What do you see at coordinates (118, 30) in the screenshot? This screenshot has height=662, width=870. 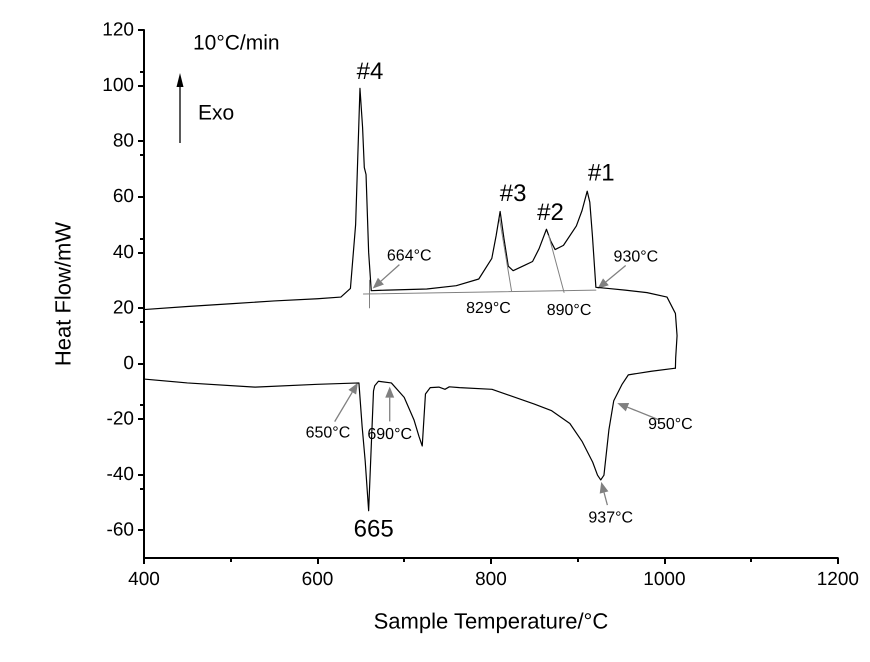 I see `y-tick-label: 120` at bounding box center [118, 30].